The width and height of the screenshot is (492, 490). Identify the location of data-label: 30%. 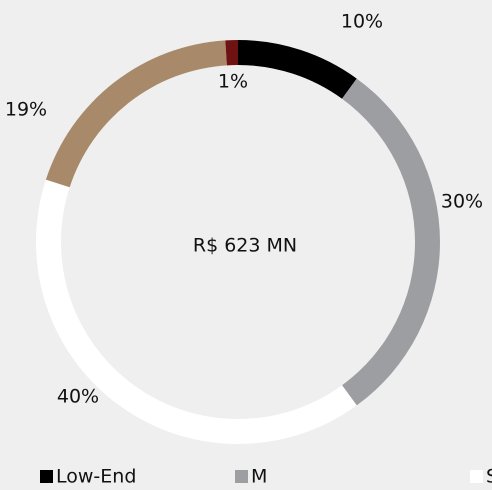
(462, 202).